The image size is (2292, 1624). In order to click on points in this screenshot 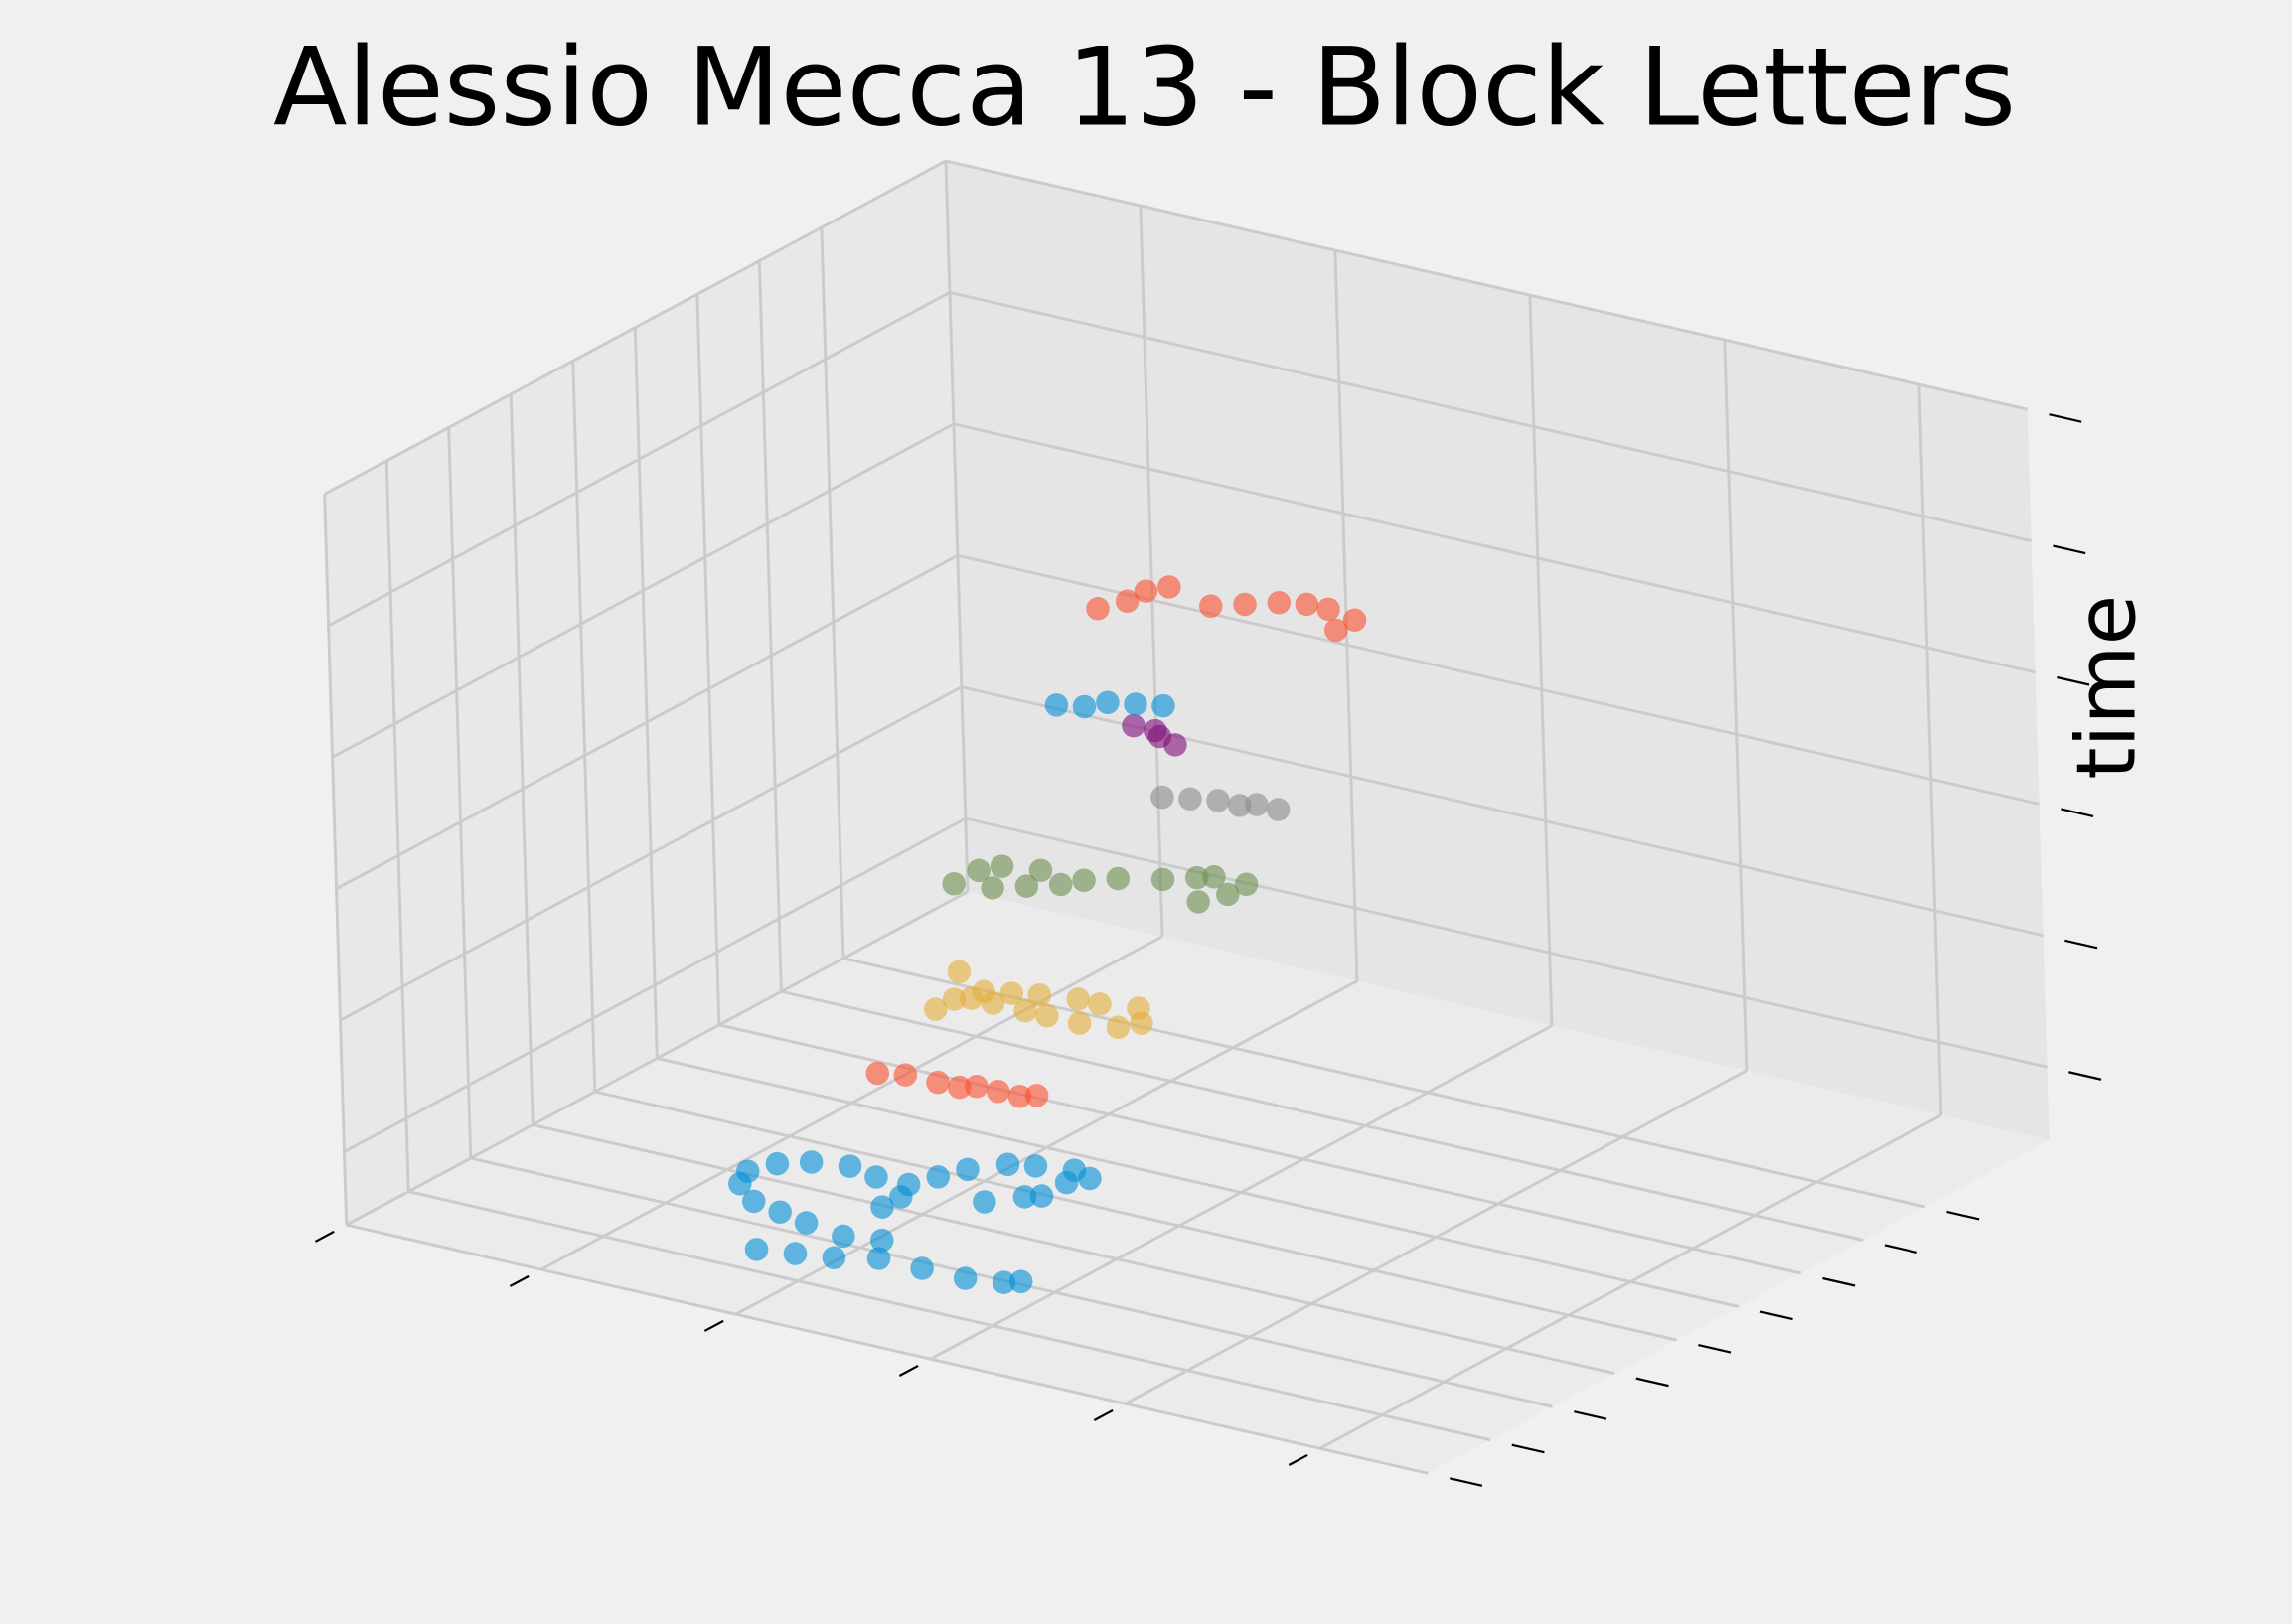, I will do `click(1047, 934)`.